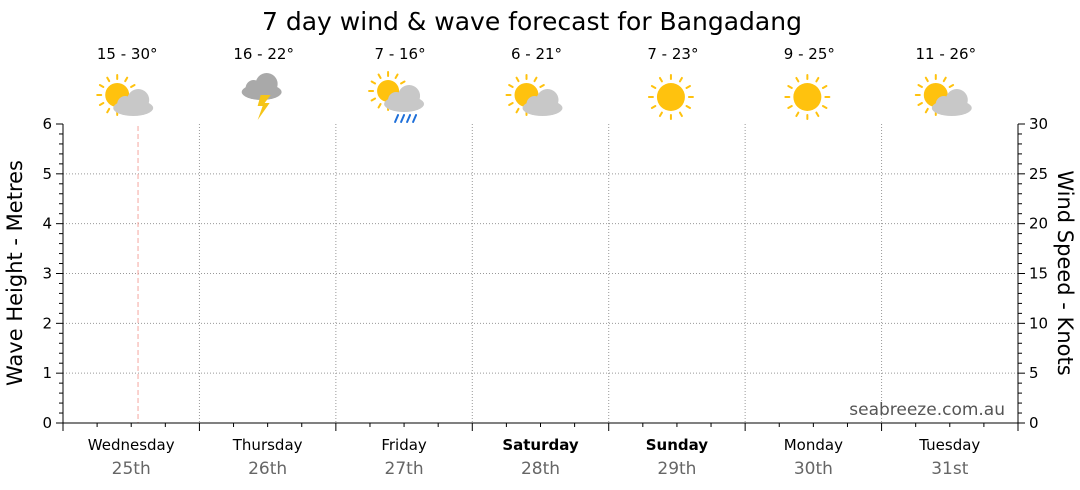 The width and height of the screenshot is (1080, 490). I want to click on temperature-range: 16 - 22°, so click(263, 54).